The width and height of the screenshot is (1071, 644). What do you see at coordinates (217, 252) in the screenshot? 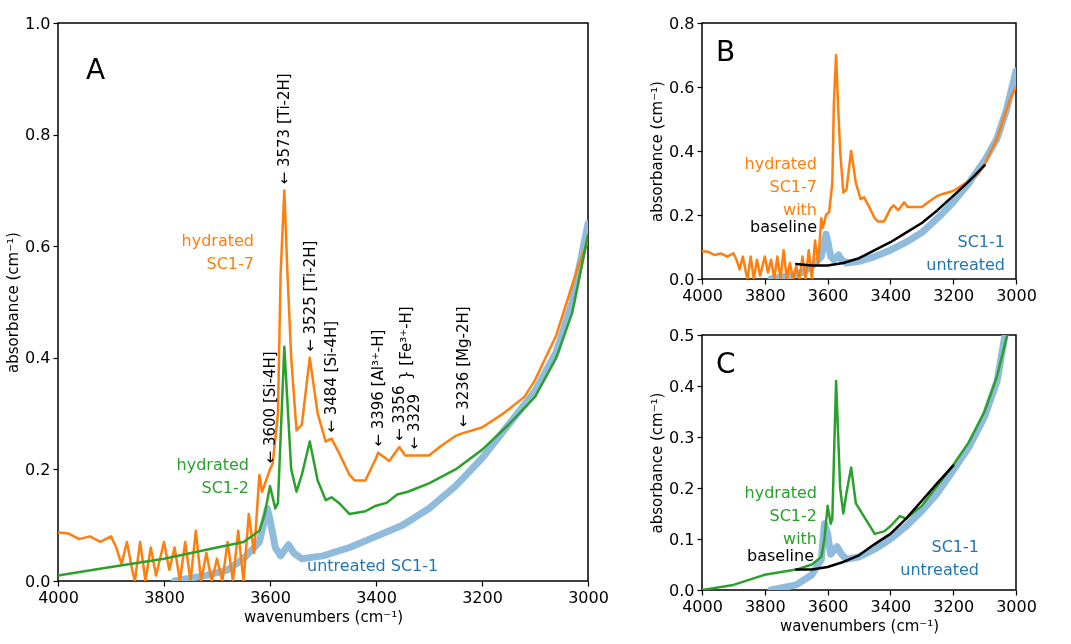
I see `series-label: hydrated SC1-7` at bounding box center [217, 252].